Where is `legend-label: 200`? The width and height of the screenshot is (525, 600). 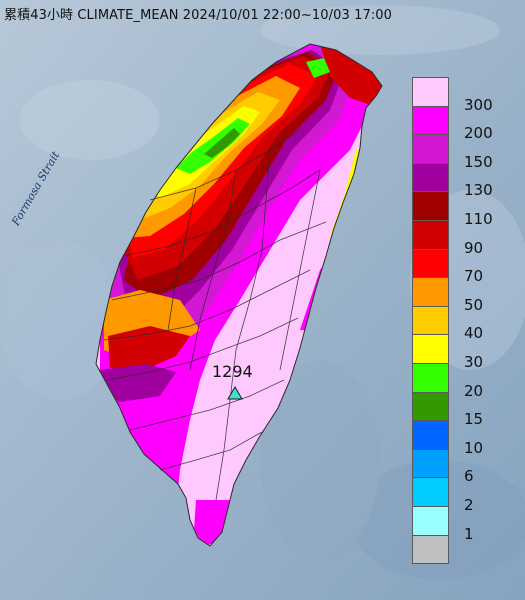
legend-label: 200 is located at coordinates (478, 133).